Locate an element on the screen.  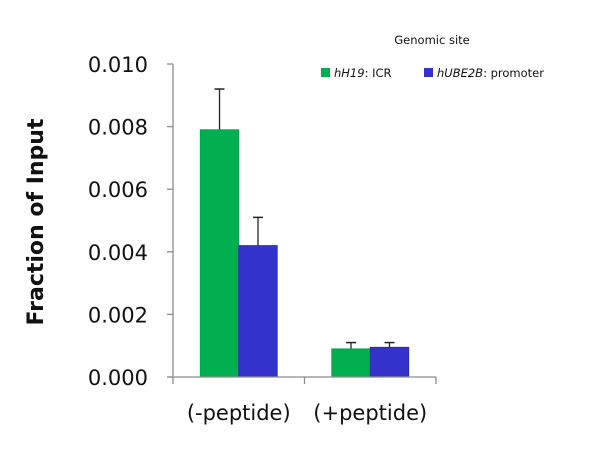
bar-hube2b-minus-peptide is located at coordinates (258, 311).